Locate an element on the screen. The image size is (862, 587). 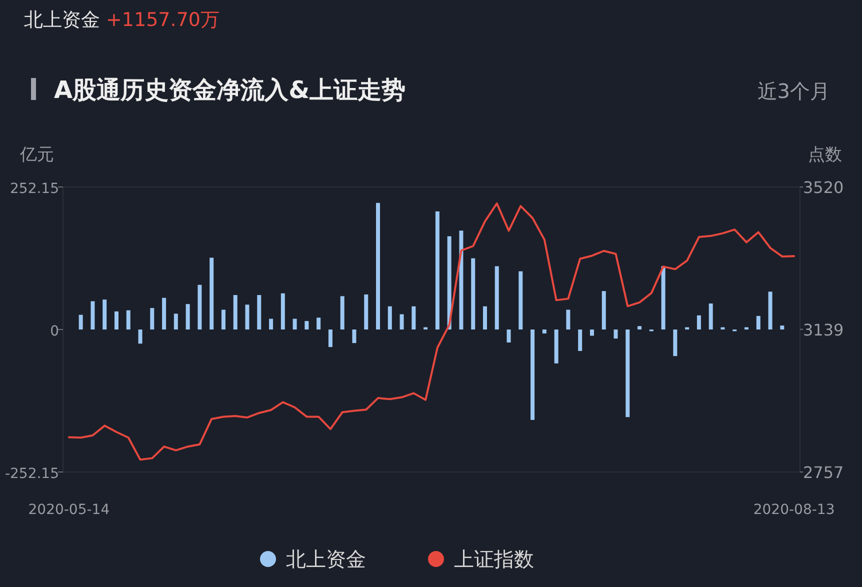
x-tick-label: 2020-05-14 is located at coordinates (69, 510).